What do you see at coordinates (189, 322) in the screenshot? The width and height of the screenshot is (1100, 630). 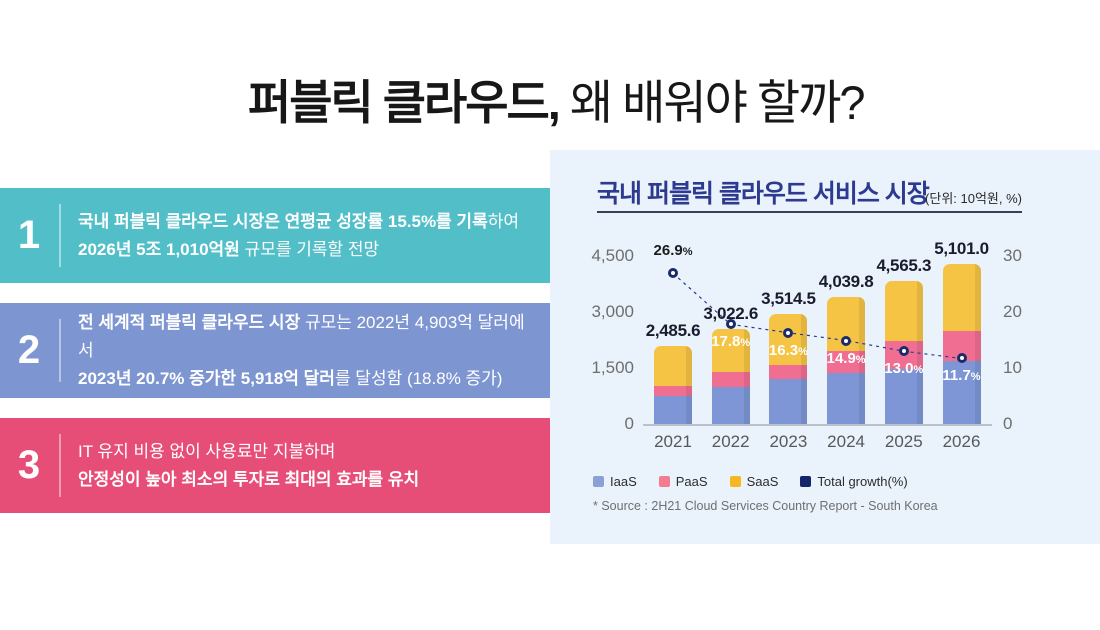 I see `point-text-bold: 전 세계적 퍼블릭 클라우드 시장` at bounding box center [189, 322].